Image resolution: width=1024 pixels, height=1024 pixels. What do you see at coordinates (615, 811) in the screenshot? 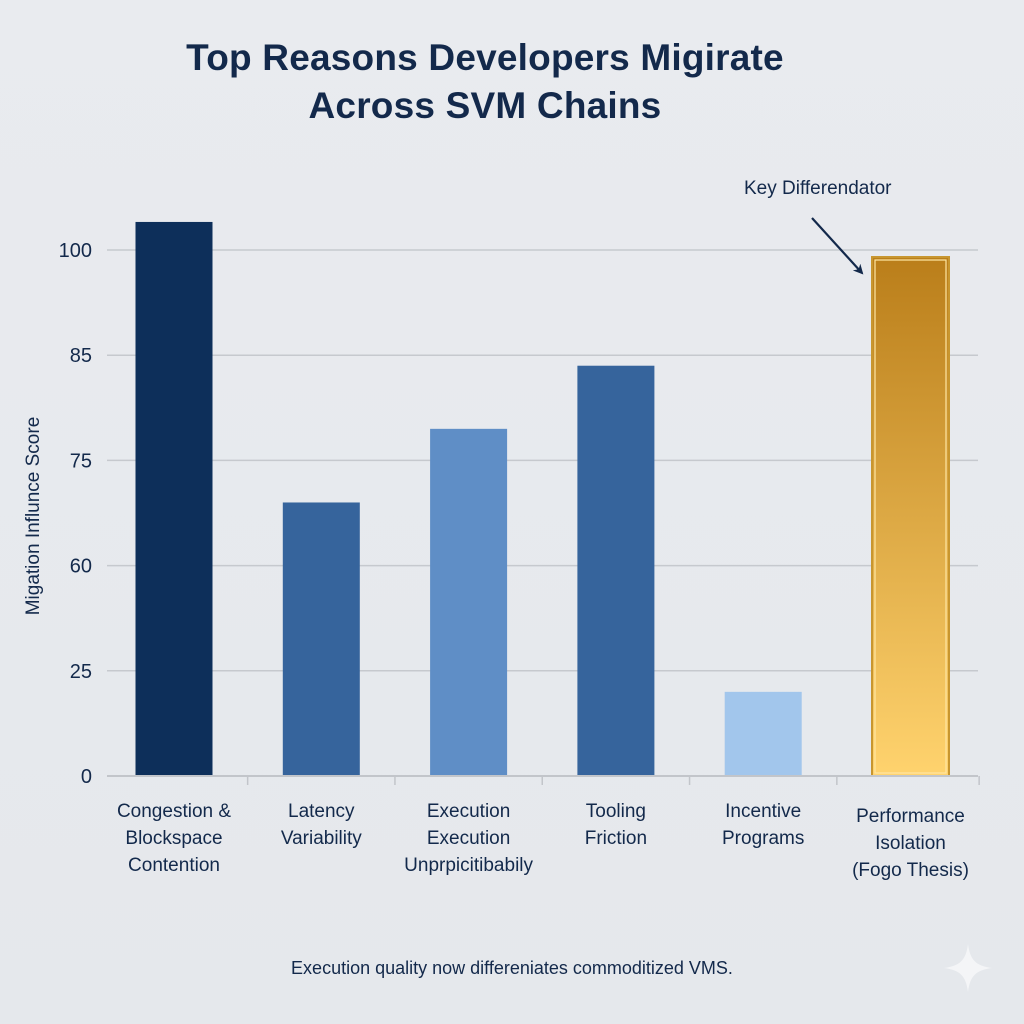
I see `x-category-label-line: Tooling` at bounding box center [615, 811].